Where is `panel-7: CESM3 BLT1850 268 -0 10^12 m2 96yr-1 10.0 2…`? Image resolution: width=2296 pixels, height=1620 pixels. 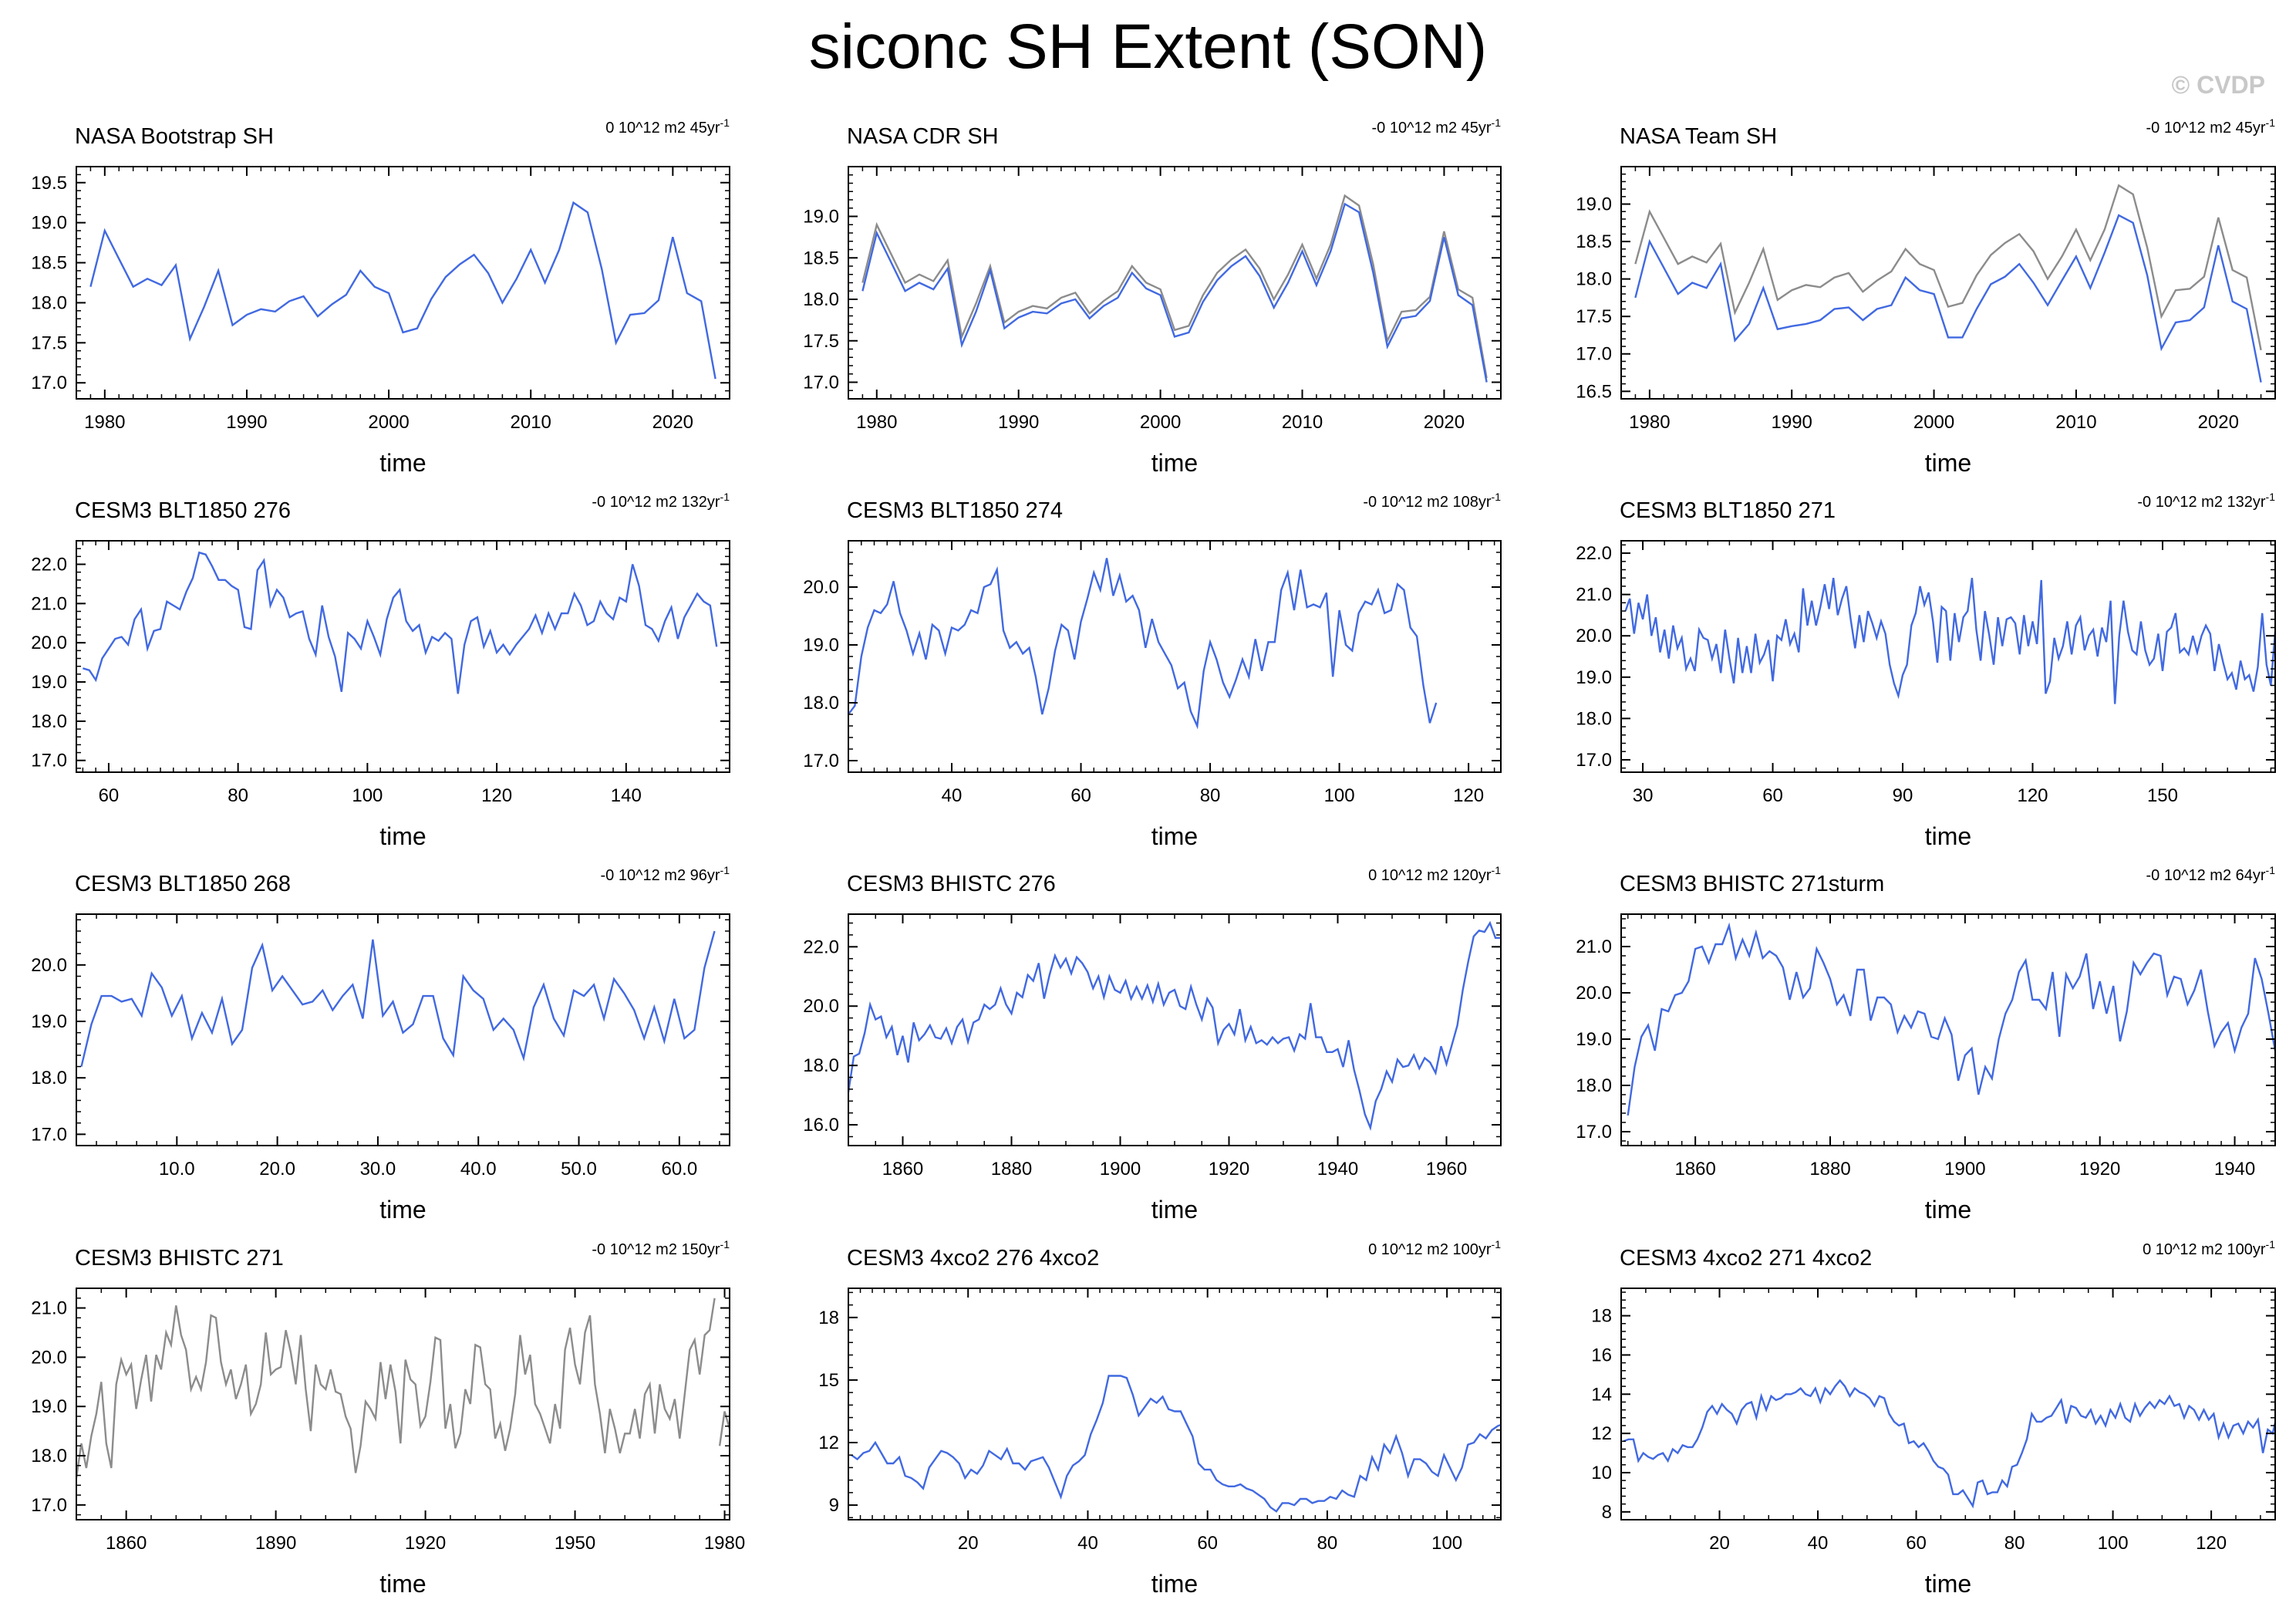
panel-7: CESM3 BLT1850 268 -0 10^12 m2 96yr-1 10.0 2… is located at coordinates (381, 1043).